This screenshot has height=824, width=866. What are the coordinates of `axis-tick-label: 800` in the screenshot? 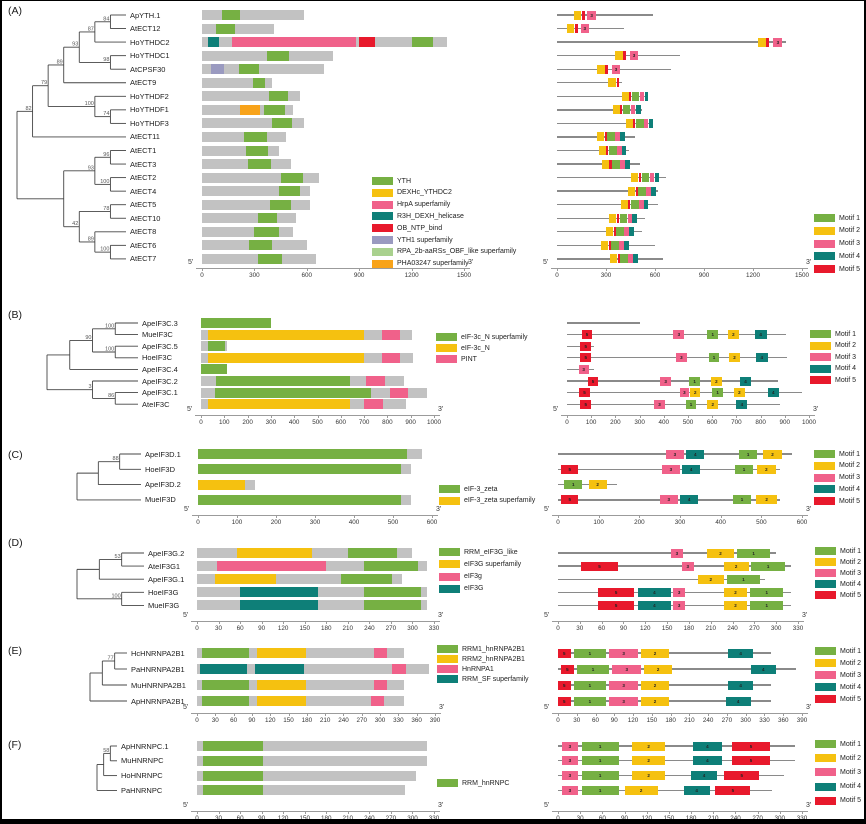 It's located at (760, 422).